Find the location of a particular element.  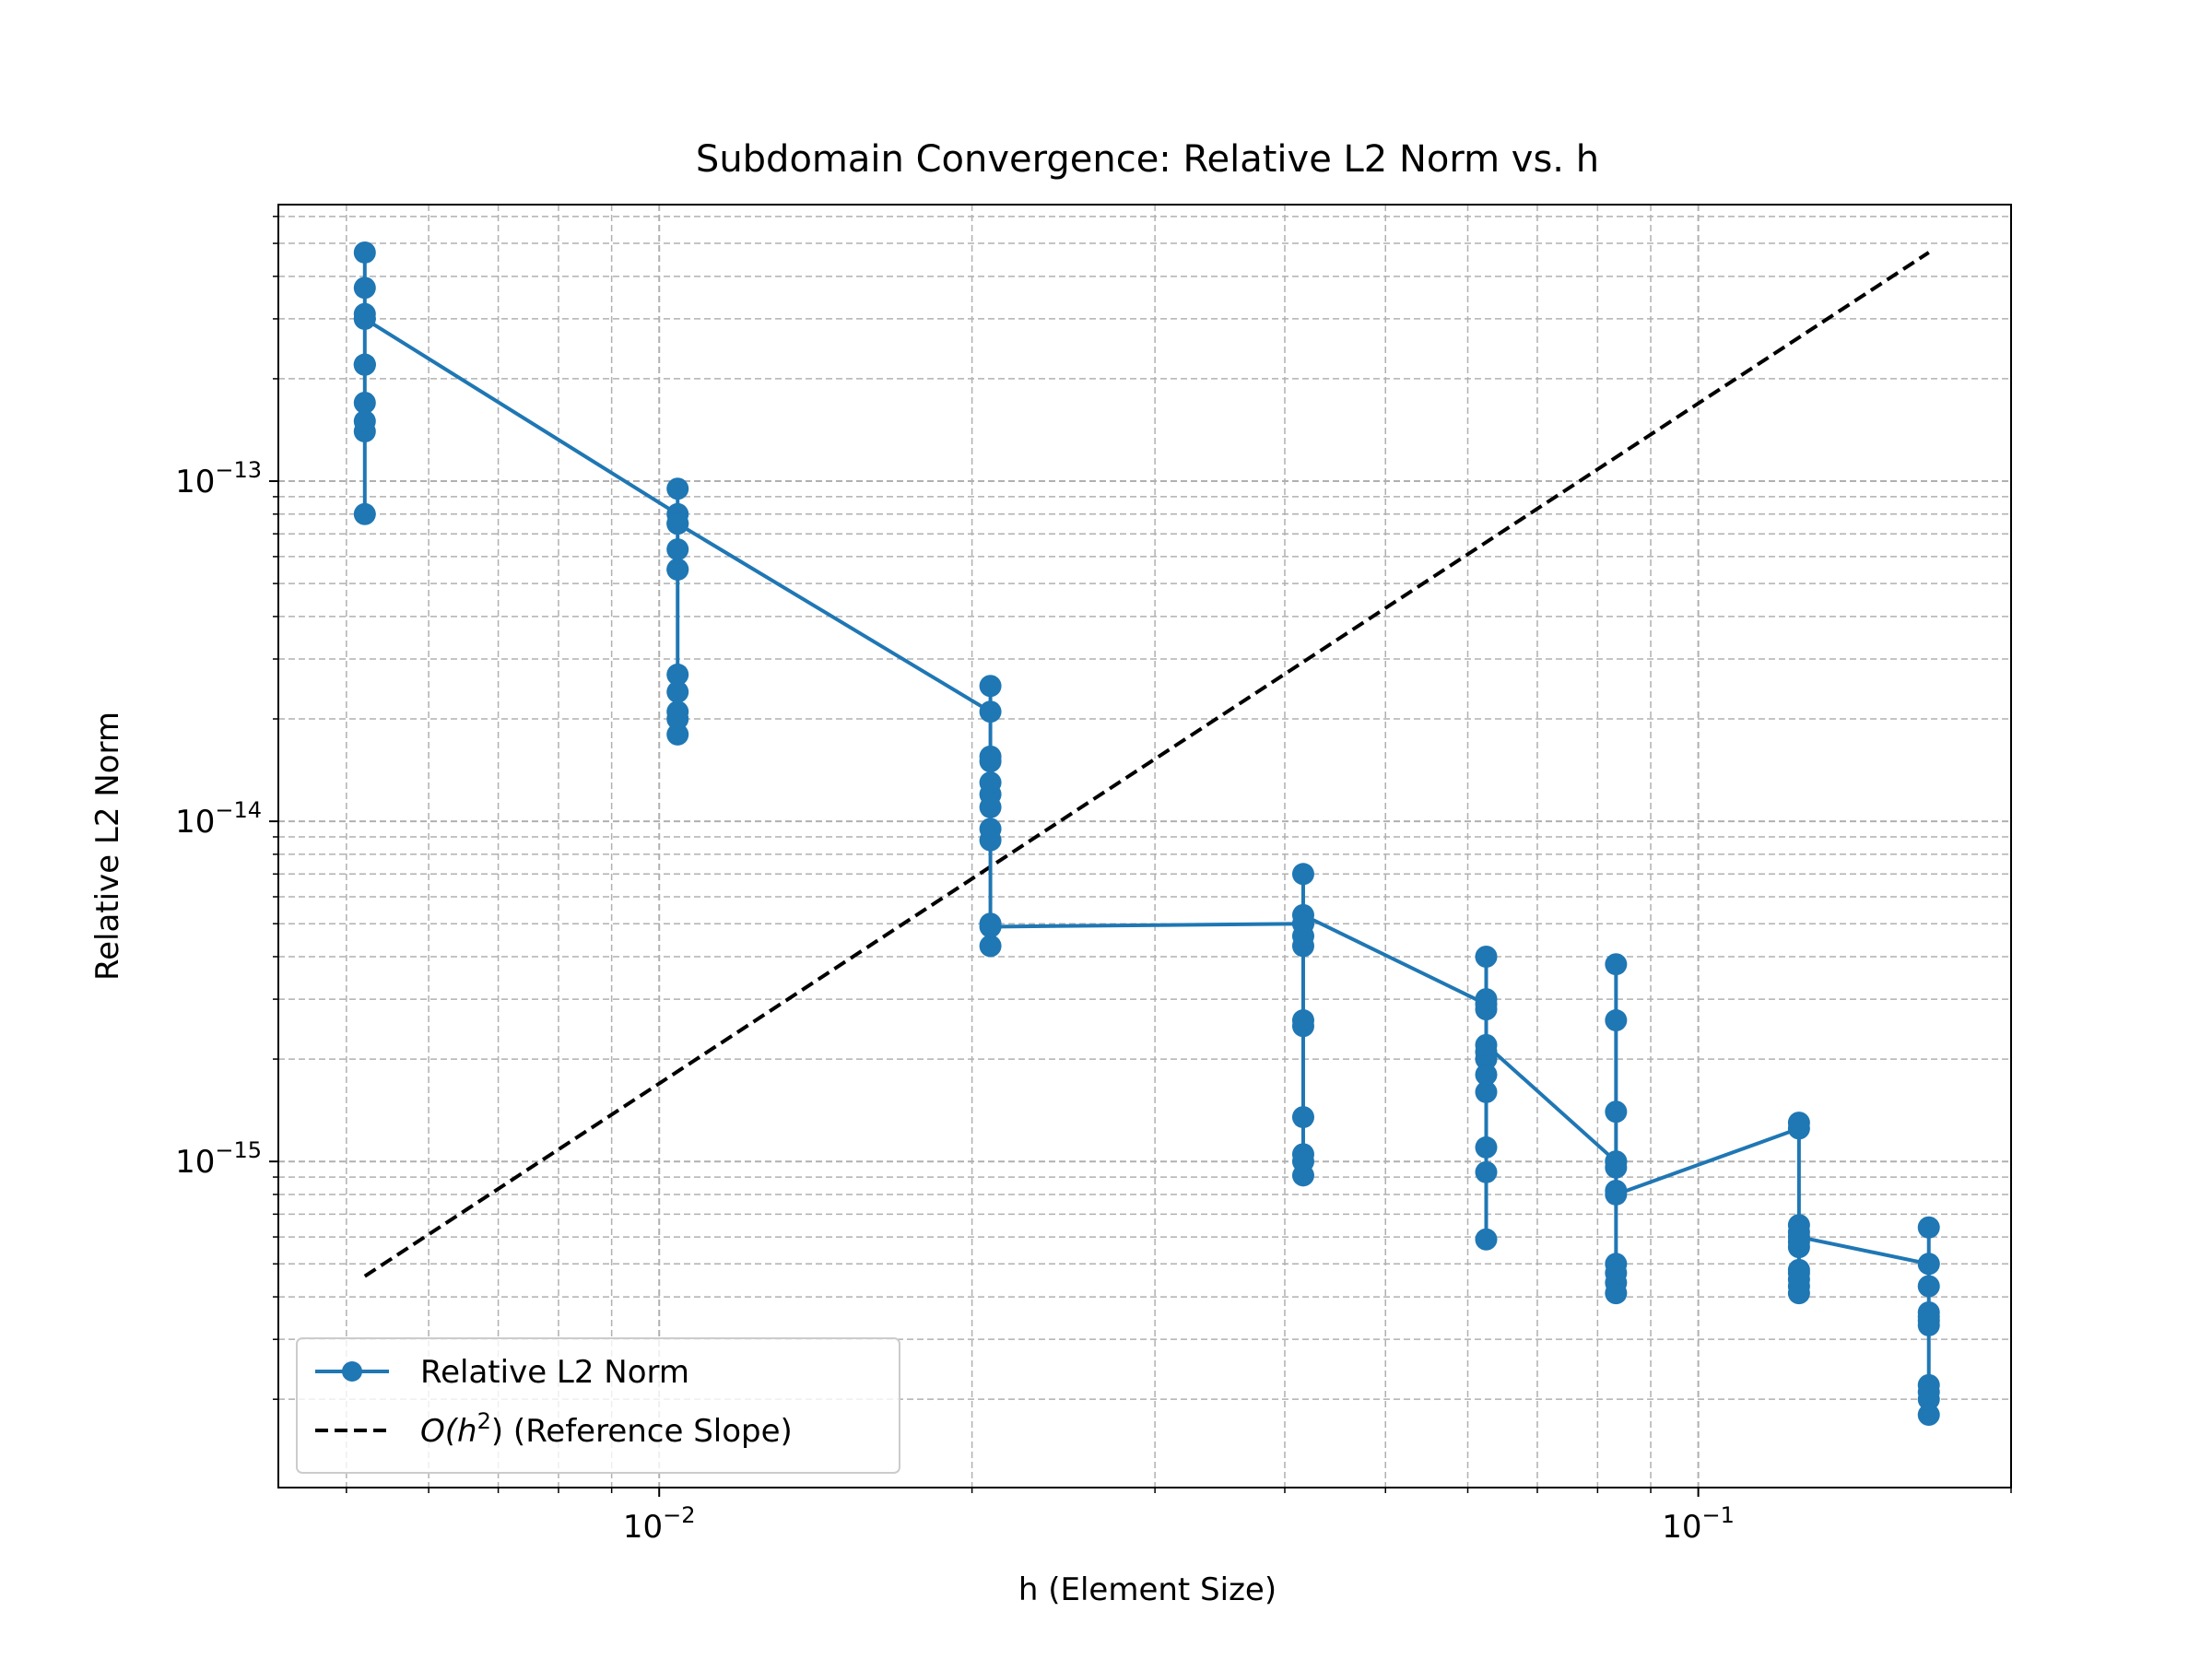

legend: Relative L2 Norm O(h2) (Reference Slope) is located at coordinates (598, 1405).